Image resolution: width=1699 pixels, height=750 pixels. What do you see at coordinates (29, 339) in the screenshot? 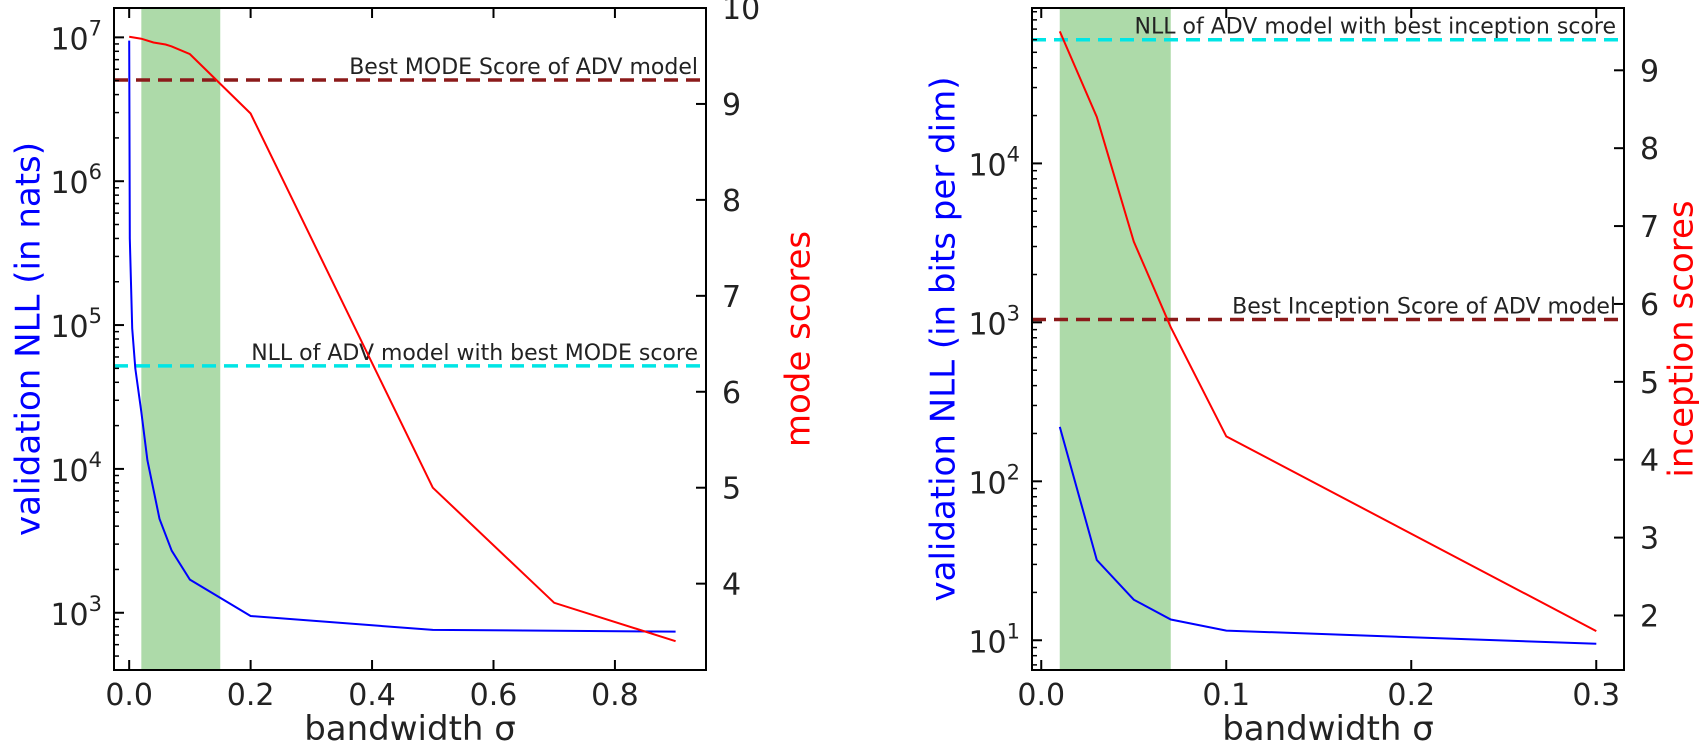
I see `chart1-left-axis-label: validation NLL (in nats)` at bounding box center [29, 339].